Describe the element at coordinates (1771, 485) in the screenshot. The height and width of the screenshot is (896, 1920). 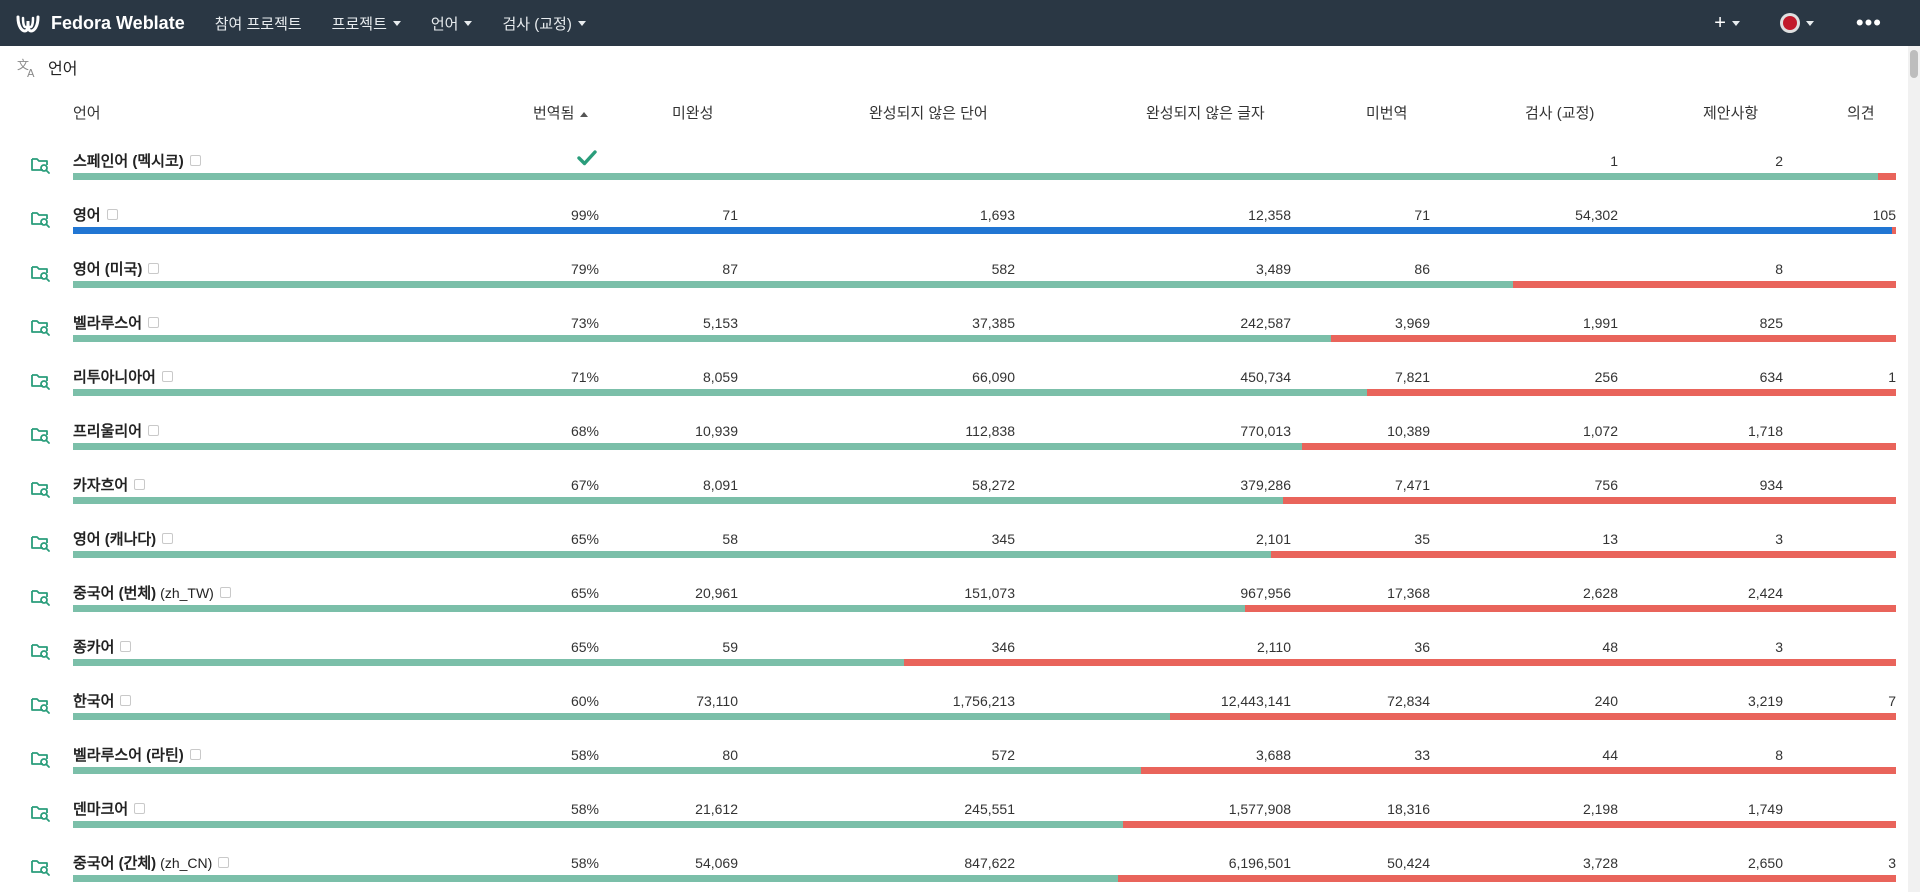
I see `cell-suggestions: 934` at that location.